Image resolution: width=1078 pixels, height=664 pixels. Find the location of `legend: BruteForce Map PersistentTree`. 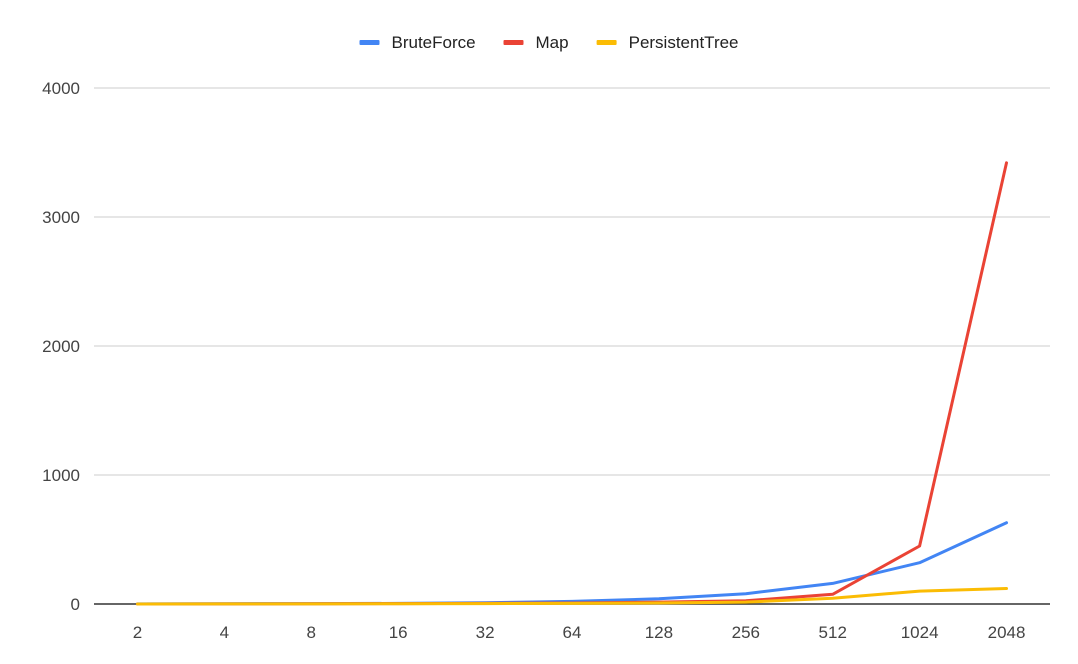

legend: BruteForce Map PersistentTree is located at coordinates (549, 42).